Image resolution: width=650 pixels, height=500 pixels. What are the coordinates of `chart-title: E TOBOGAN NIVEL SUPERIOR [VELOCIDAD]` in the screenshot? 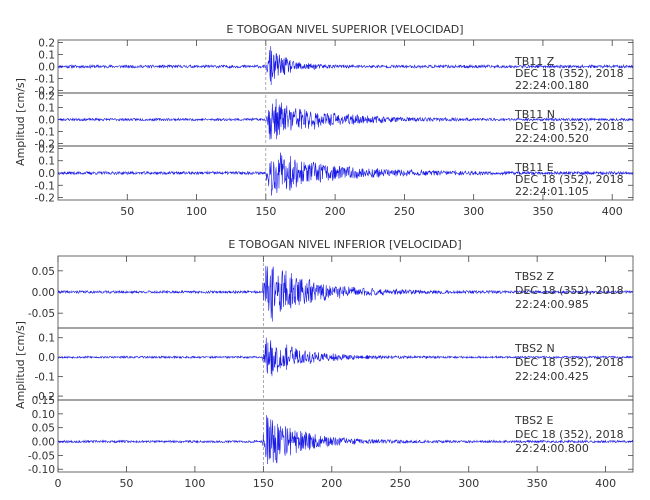 It's located at (344, 29).